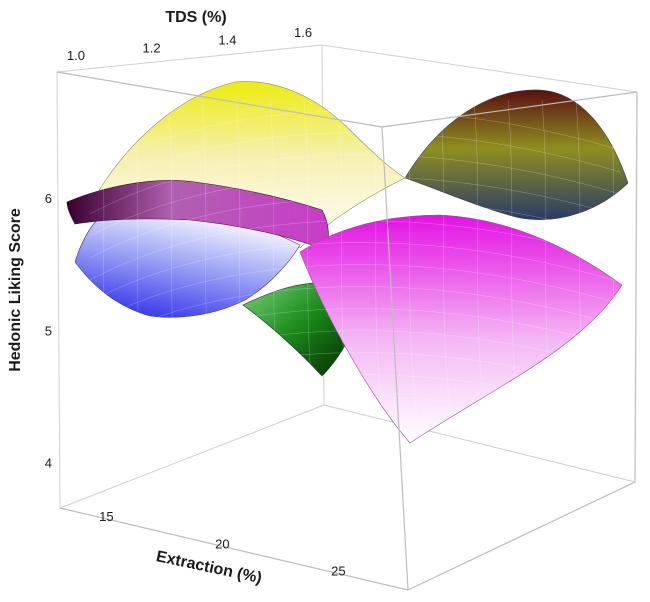  Describe the element at coordinates (106, 516) in the screenshot. I see `extraction-tick-label: 15` at that location.